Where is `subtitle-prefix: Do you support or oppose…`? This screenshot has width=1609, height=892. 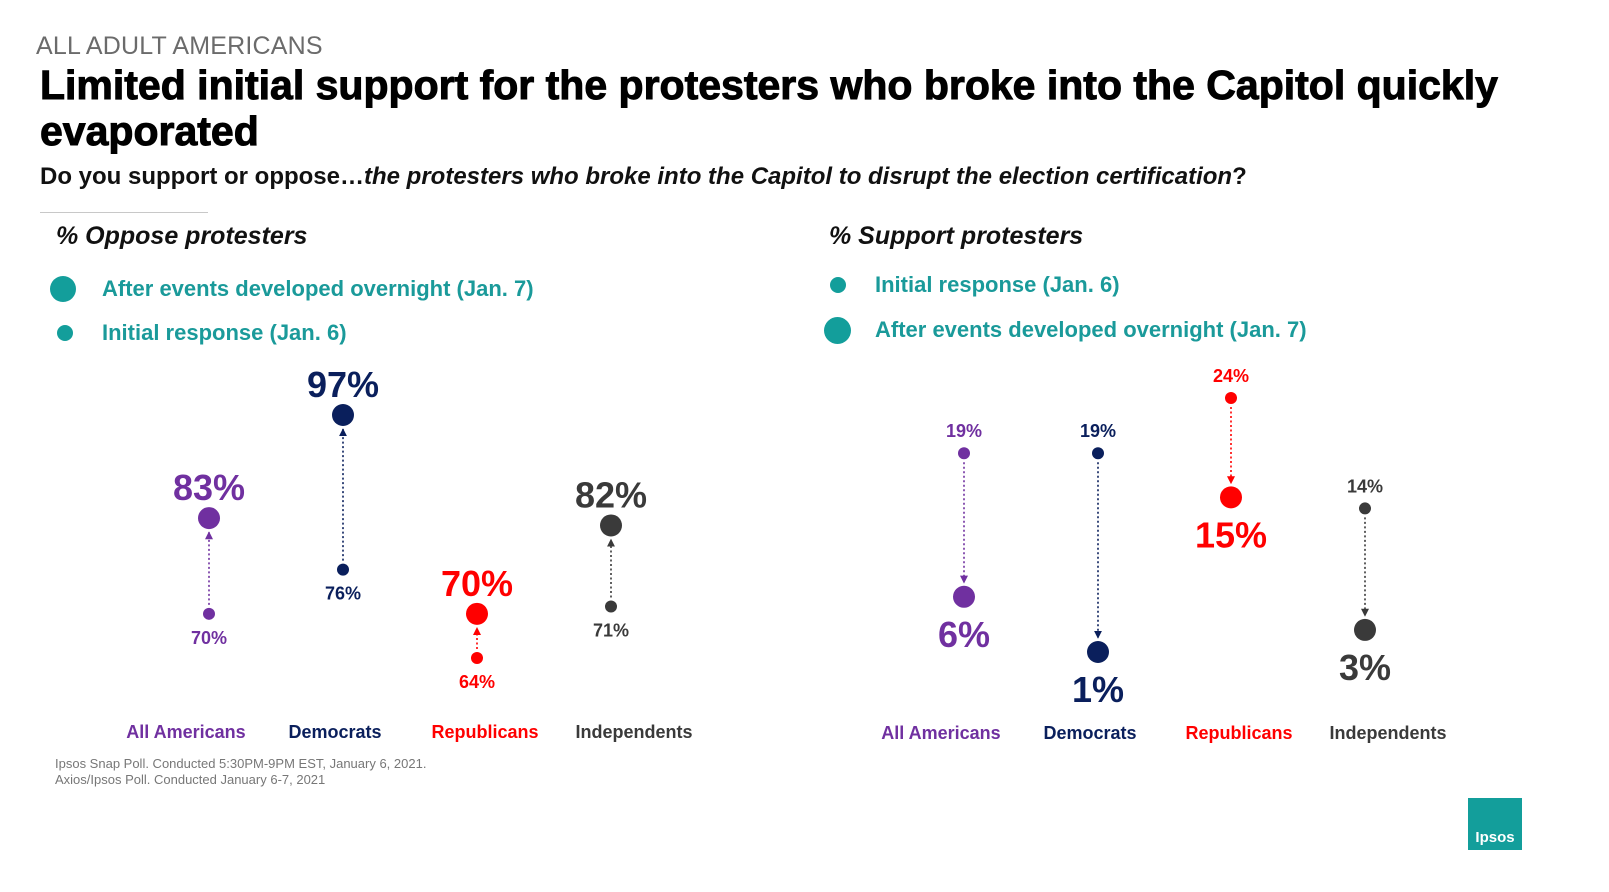
subtitle-prefix: Do you support or oppose… is located at coordinates (202, 176).